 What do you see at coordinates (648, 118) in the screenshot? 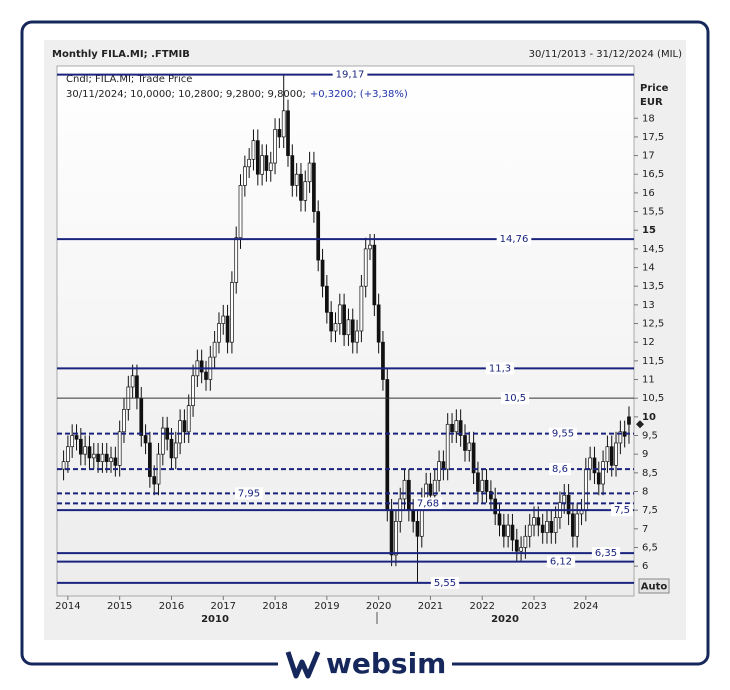
I see `y-tick-label: 18` at bounding box center [648, 118].